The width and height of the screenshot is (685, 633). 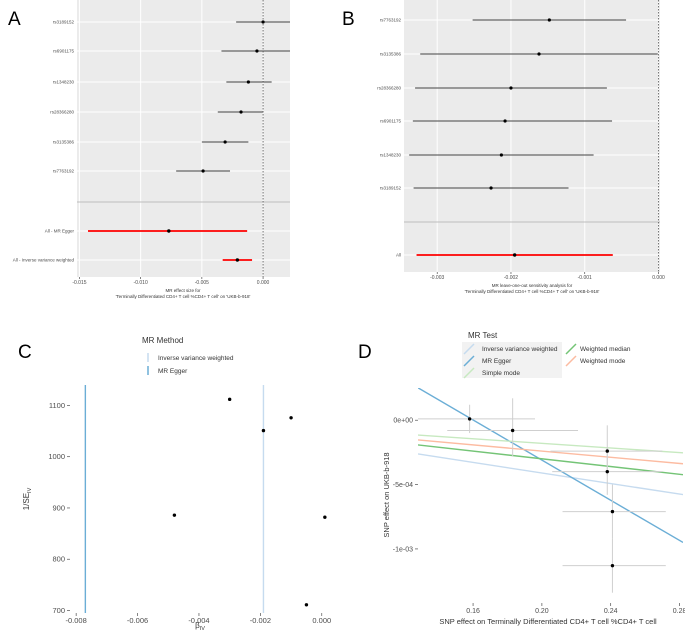 I want to click on panel-c-ylabel-main: 1/SE, so click(x=26, y=501).